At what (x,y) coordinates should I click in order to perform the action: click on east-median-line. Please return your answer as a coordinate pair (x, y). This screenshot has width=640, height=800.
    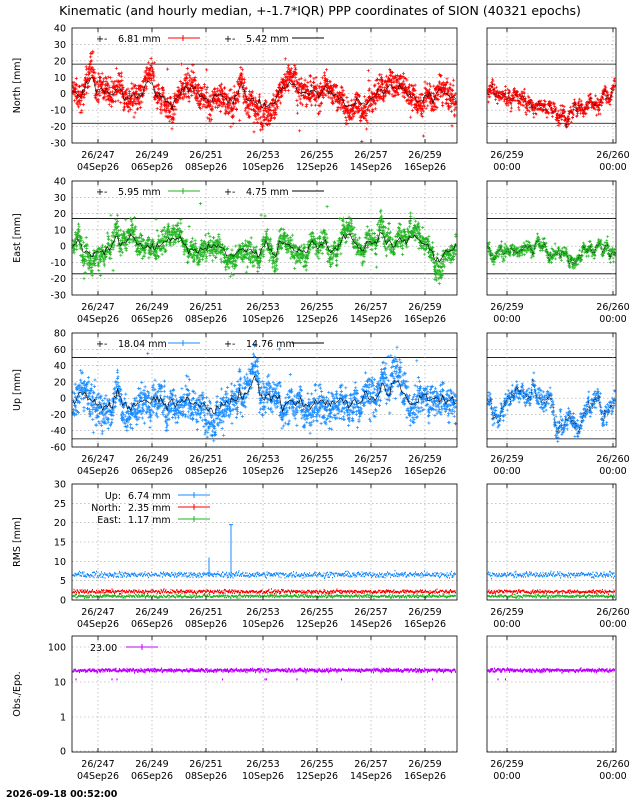
    Looking at the image, I should click on (264, 247).